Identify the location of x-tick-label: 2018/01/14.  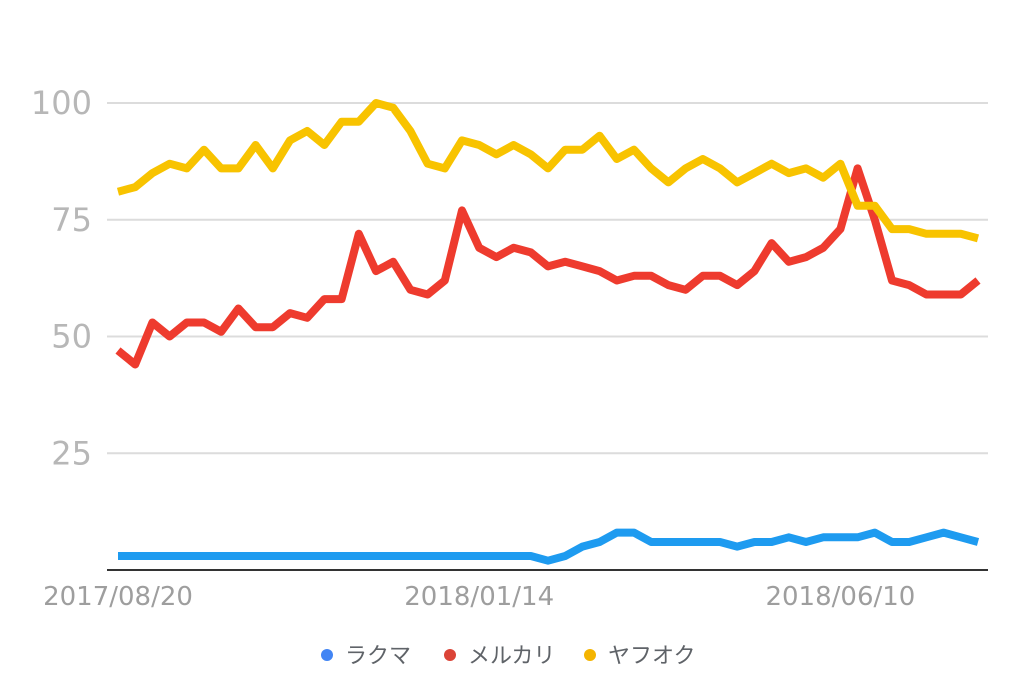
(479, 597).